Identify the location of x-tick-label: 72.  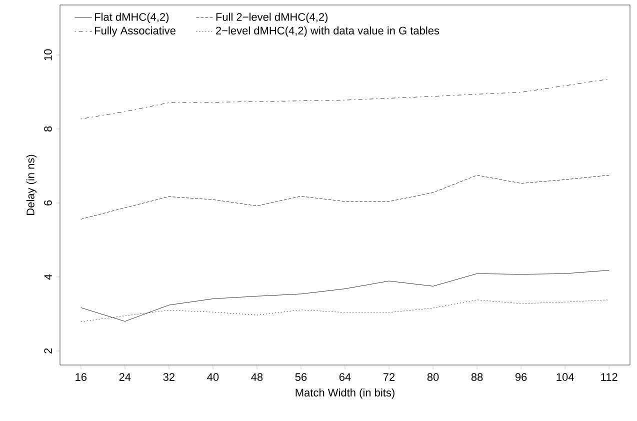
(389, 377).